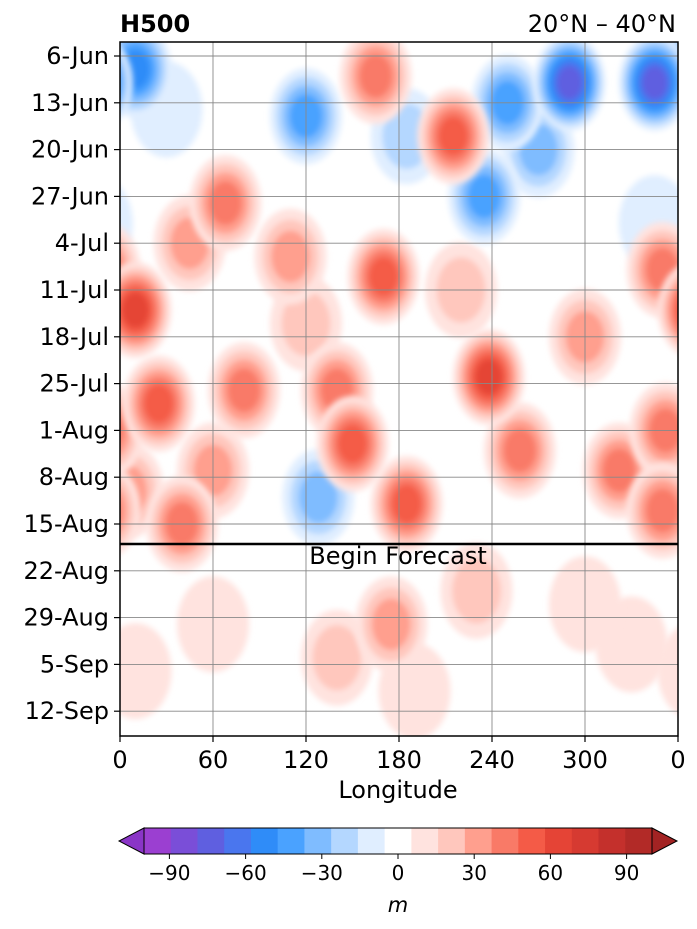  What do you see at coordinates (155, 24) in the screenshot?
I see `chart-title: H500` at bounding box center [155, 24].